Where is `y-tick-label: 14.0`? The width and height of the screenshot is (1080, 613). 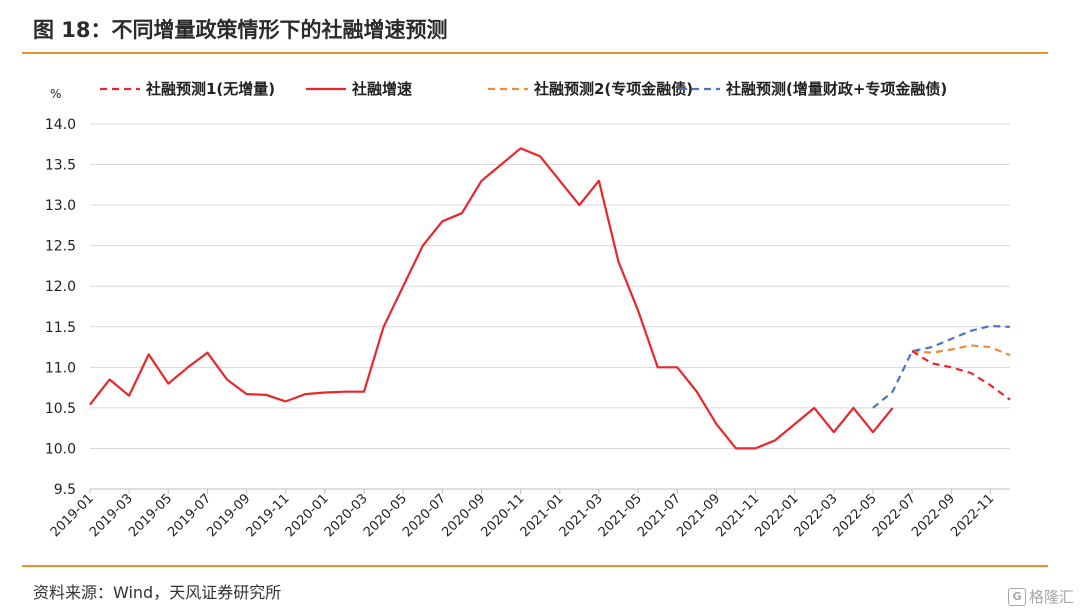
y-tick-label: 14.0 is located at coordinates (60, 125).